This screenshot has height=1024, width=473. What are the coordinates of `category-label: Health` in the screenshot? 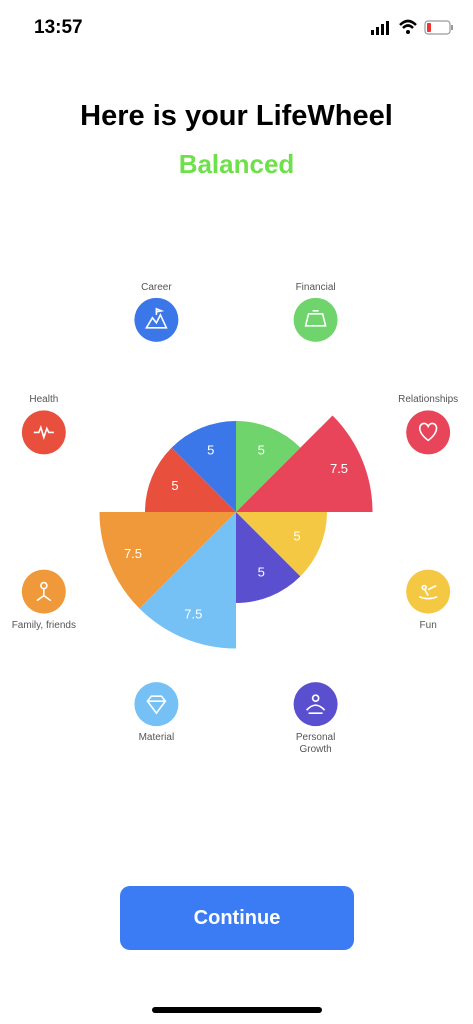 It's located at (44, 400).